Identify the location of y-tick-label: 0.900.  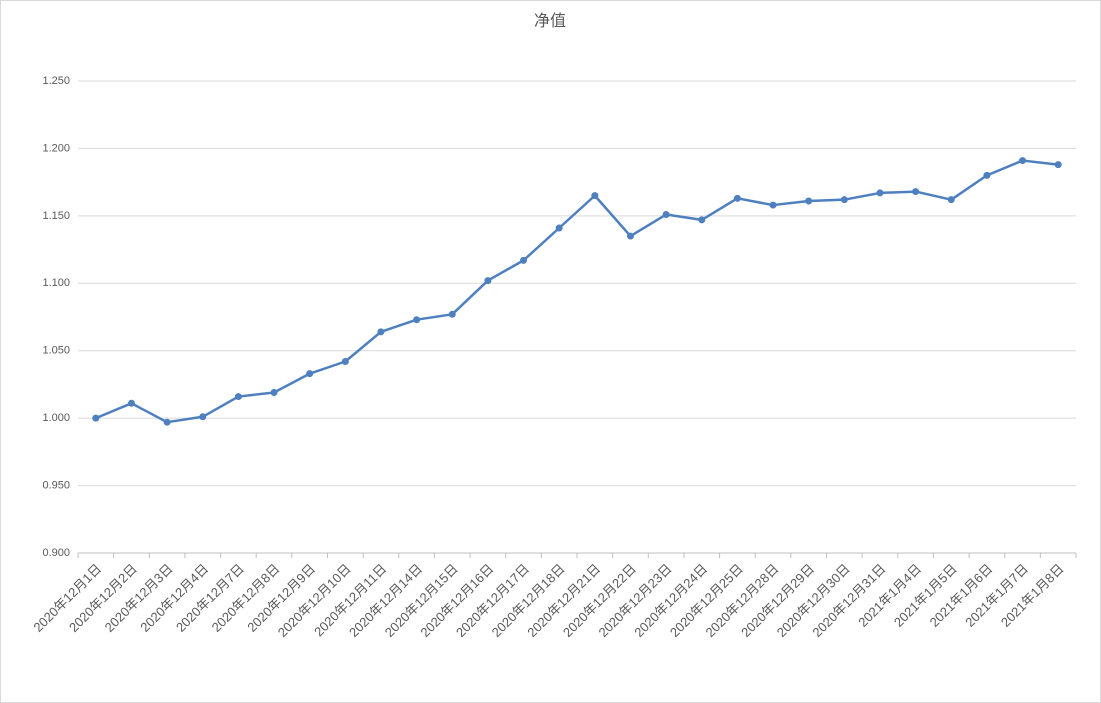
(56, 553).